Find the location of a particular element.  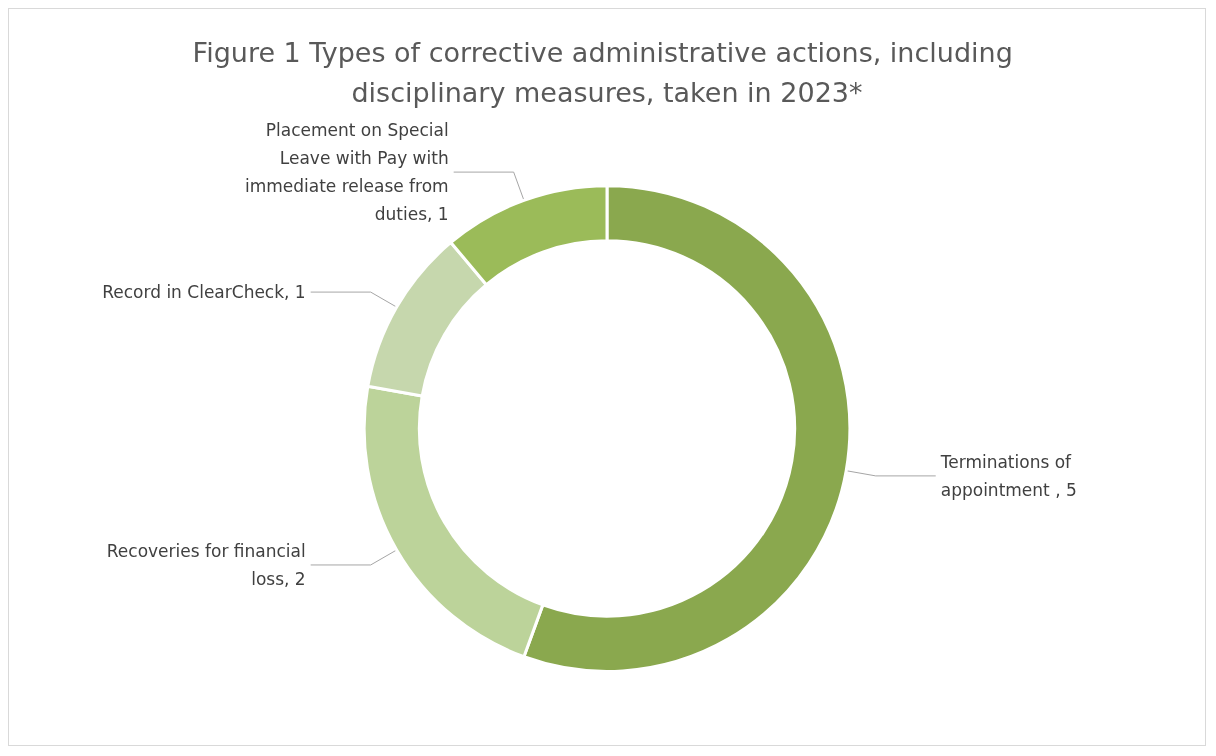

slice-label: Recoveries for financial loss, 2 is located at coordinates (206, 564).